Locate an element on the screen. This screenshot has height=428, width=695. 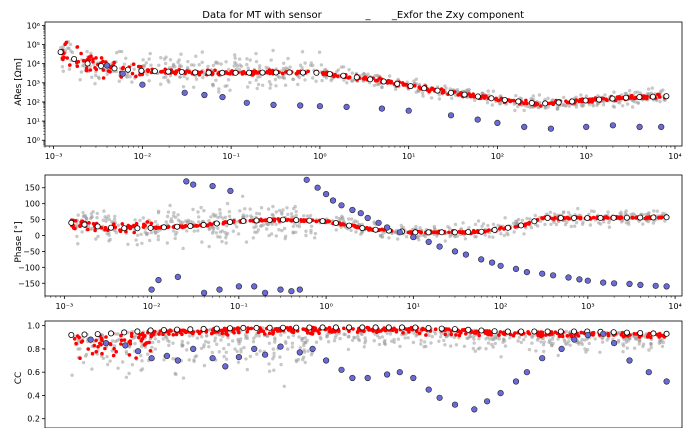
ares-blue-points is located at coordinates (384, 97).